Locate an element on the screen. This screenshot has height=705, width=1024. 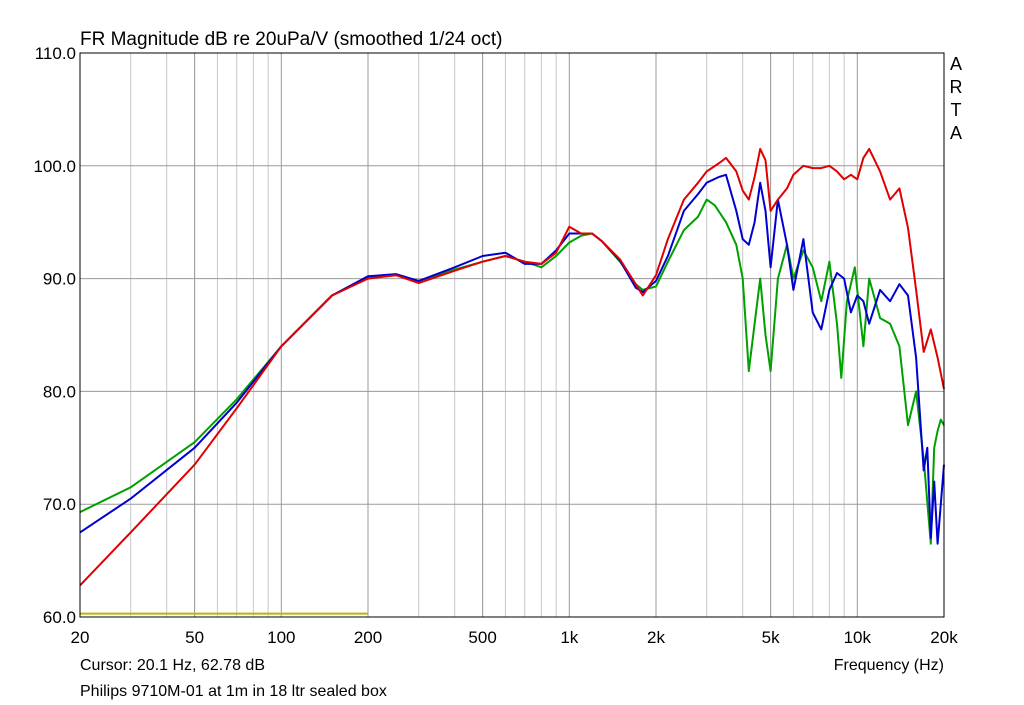
x-tick-label: 100 is located at coordinates (281, 637).